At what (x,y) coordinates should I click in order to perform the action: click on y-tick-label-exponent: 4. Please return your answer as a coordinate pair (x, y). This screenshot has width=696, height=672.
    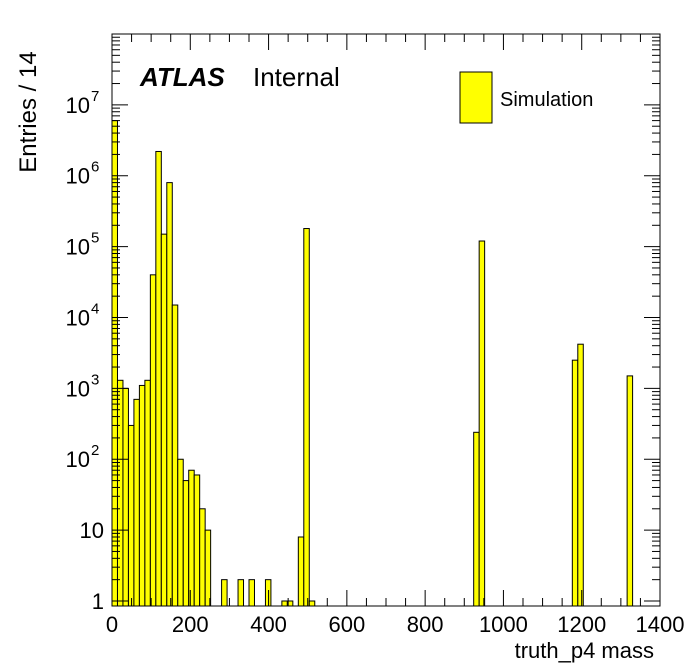
    Looking at the image, I should click on (95, 308).